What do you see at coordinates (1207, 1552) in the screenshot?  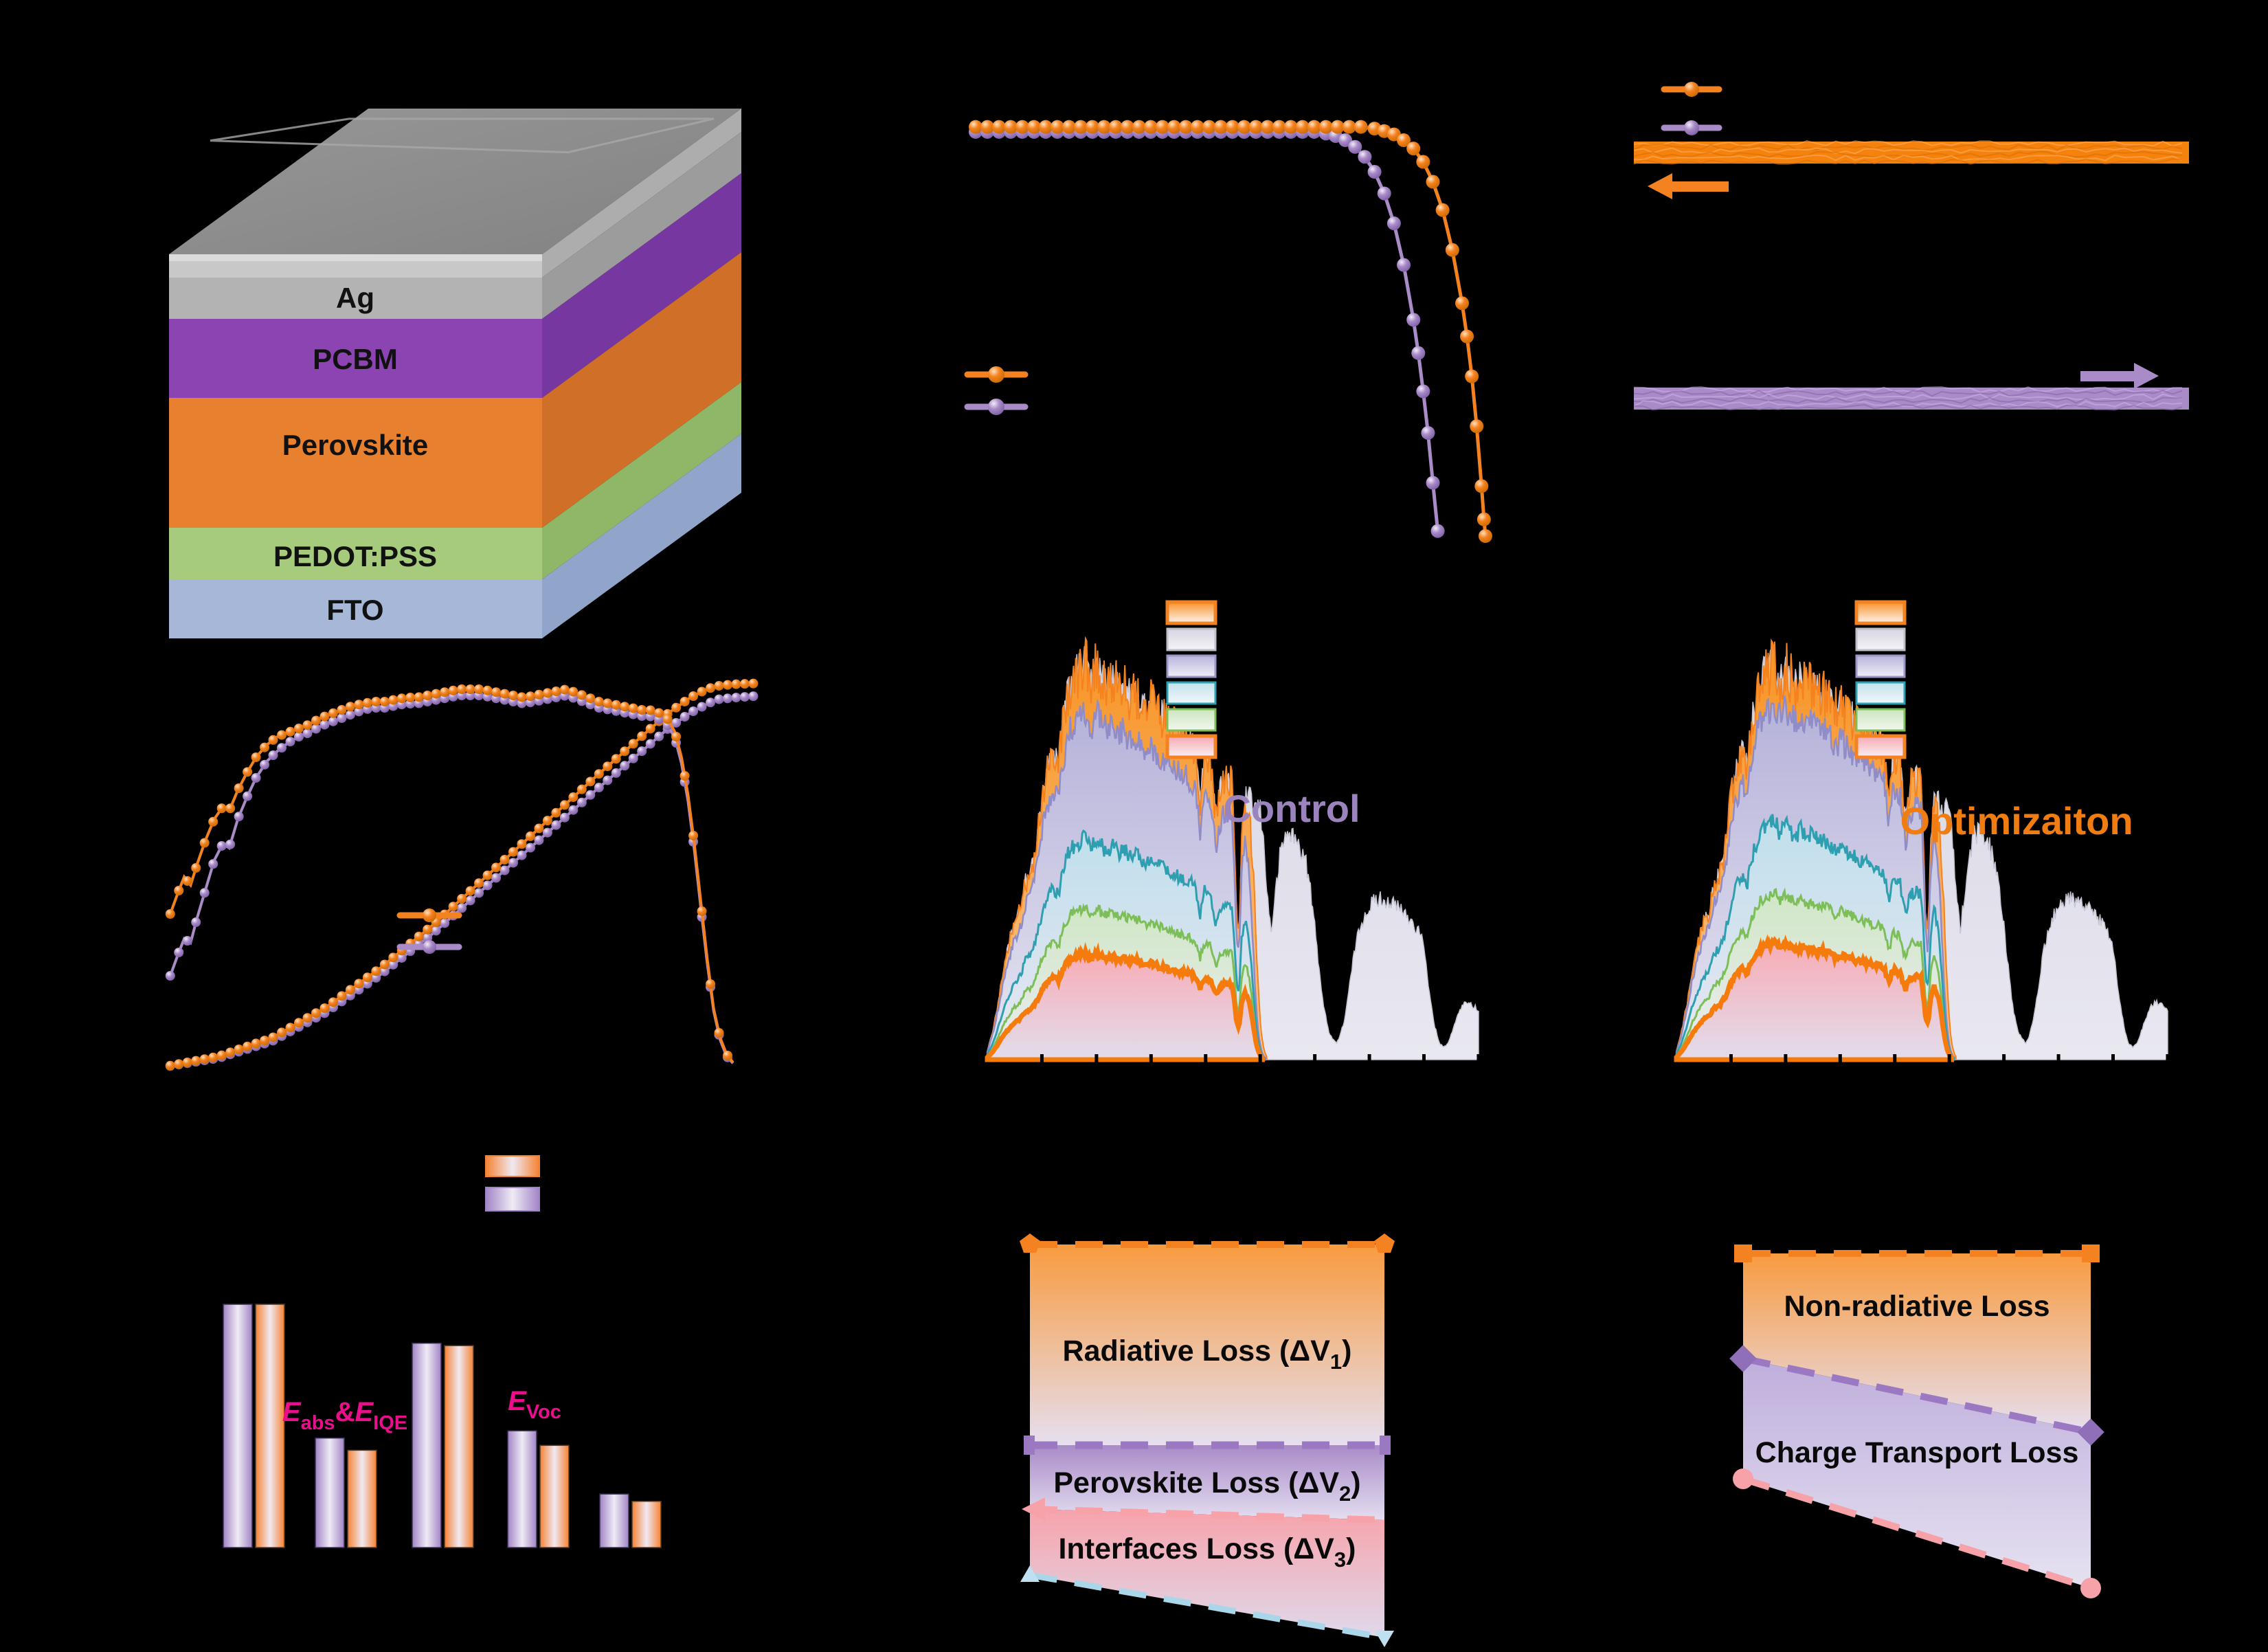 I see `label-interfaces-loss: Interfaces Loss (ΔV3)` at bounding box center [1207, 1552].